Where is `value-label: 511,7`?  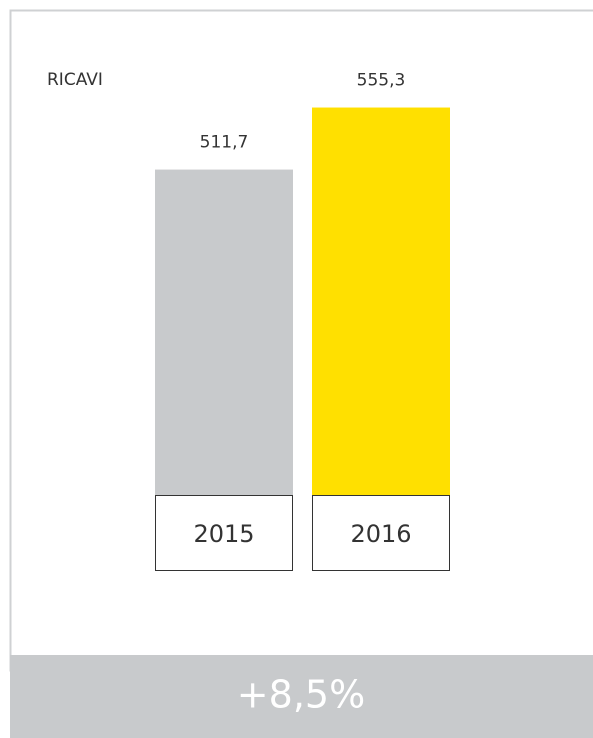 value-label: 511,7 is located at coordinates (224, 143).